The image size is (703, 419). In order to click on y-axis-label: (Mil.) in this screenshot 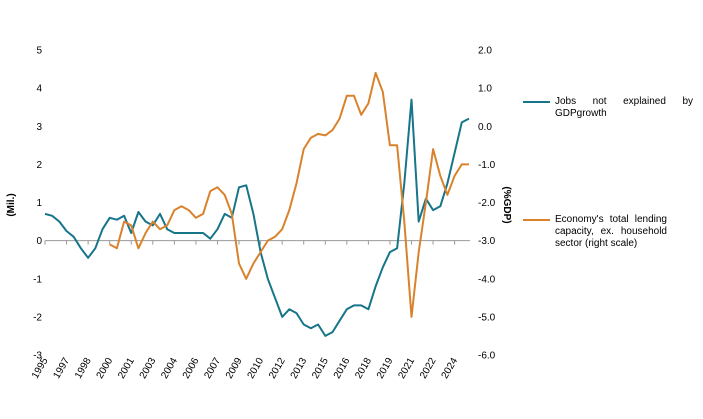, I will do `click(11, 204)`.